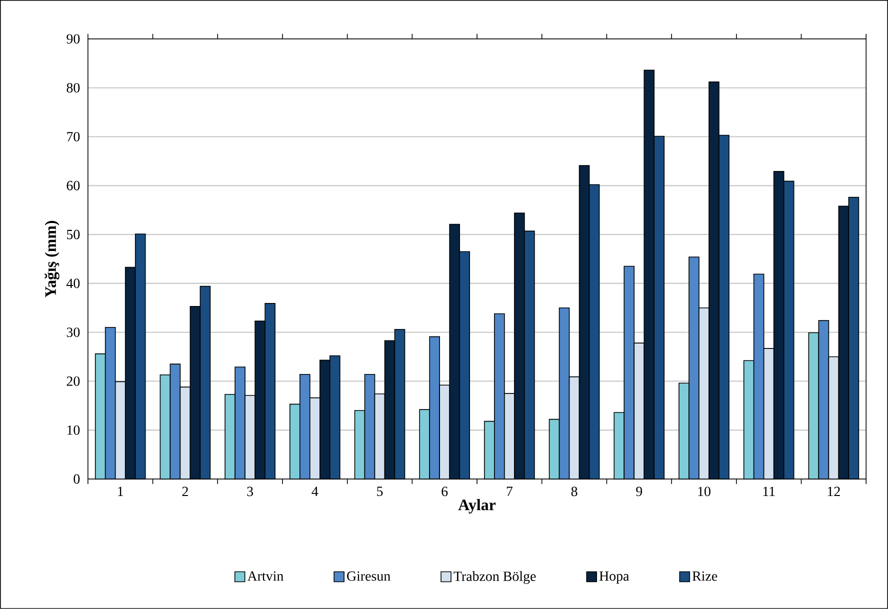 The image size is (888, 609). Describe the element at coordinates (509, 491) in the screenshot. I see `x-tick-label: 7` at that location.